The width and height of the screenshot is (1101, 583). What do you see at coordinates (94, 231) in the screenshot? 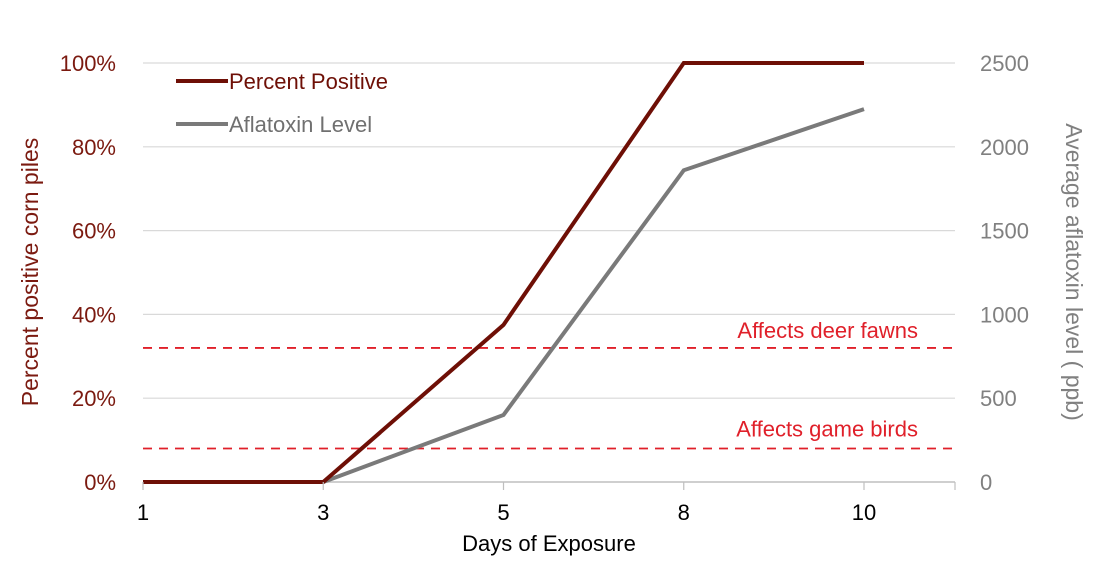
I see `left-tick-label: 60%` at bounding box center [94, 231].